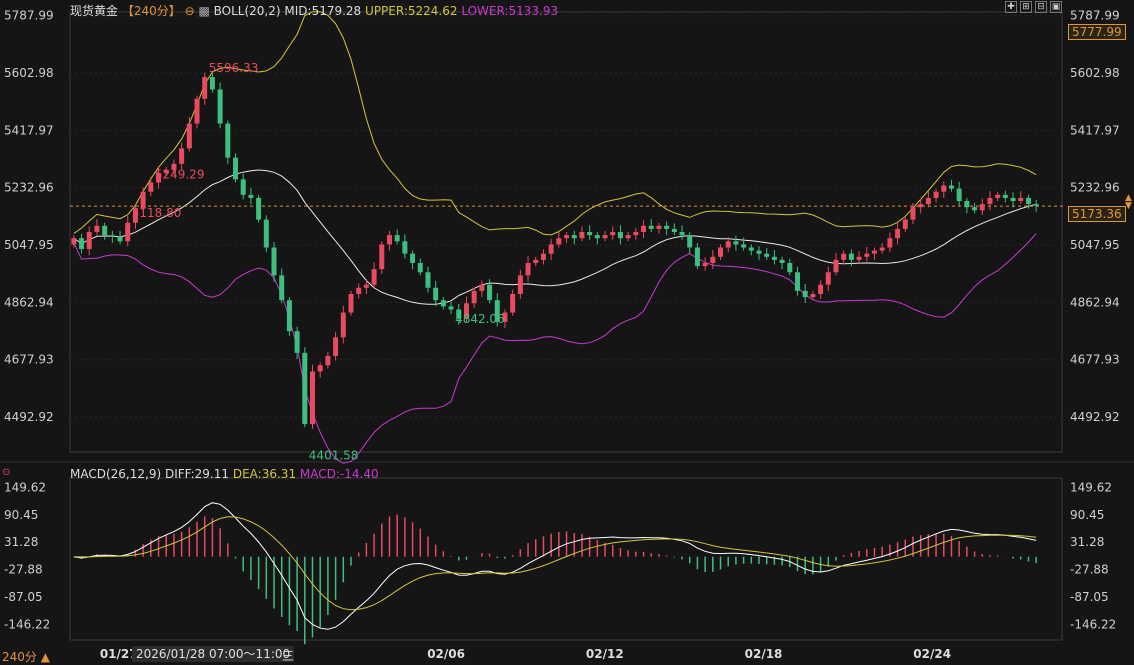 The height and width of the screenshot is (665, 1134). Describe the element at coordinates (288, 656) in the screenshot. I see `menu-icon: 三` at that location.